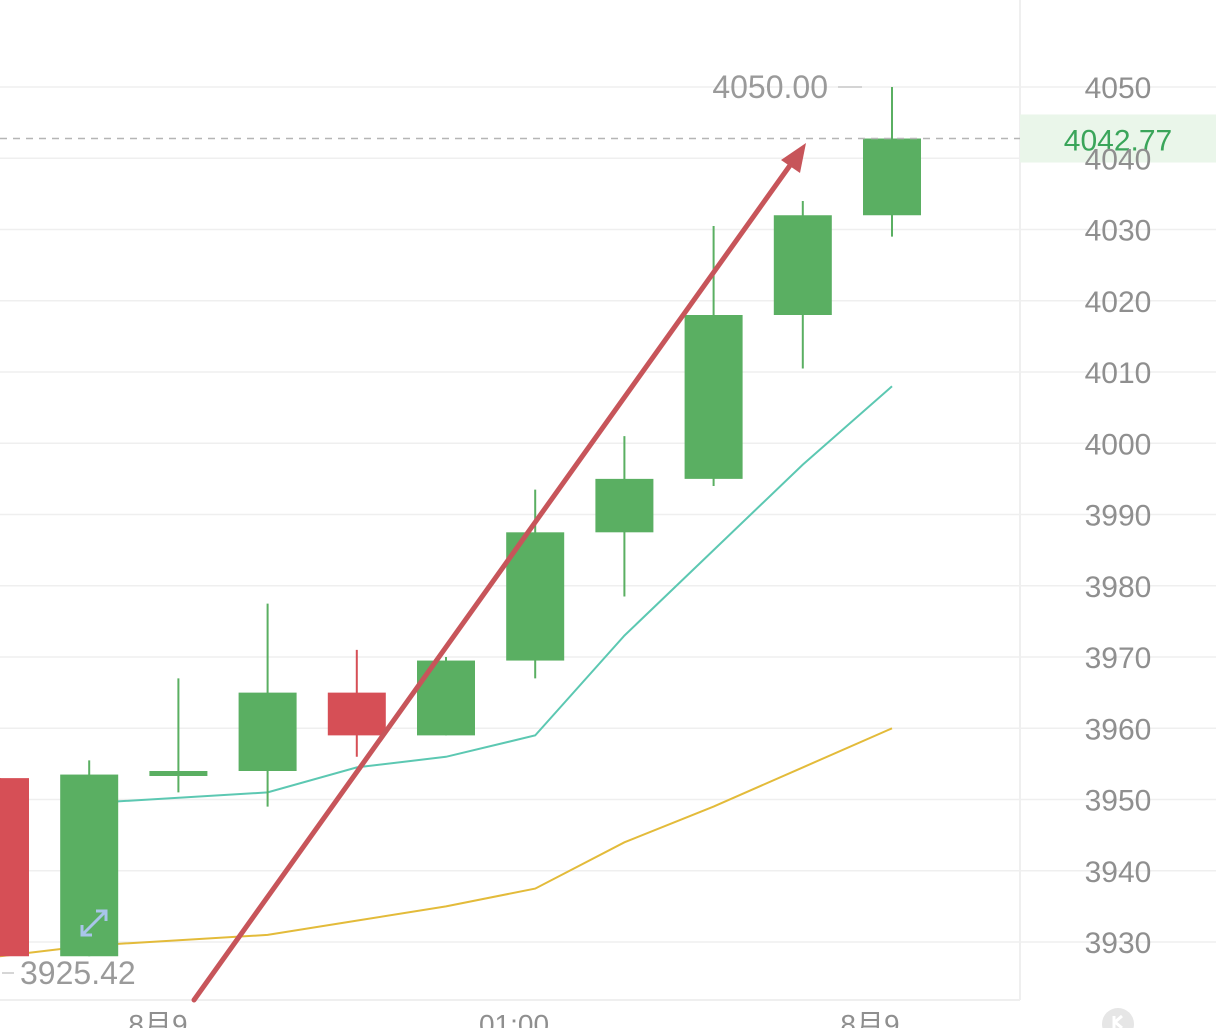  Describe the element at coordinates (793, 158) in the screenshot. I see `trend-arrow-head` at that location.